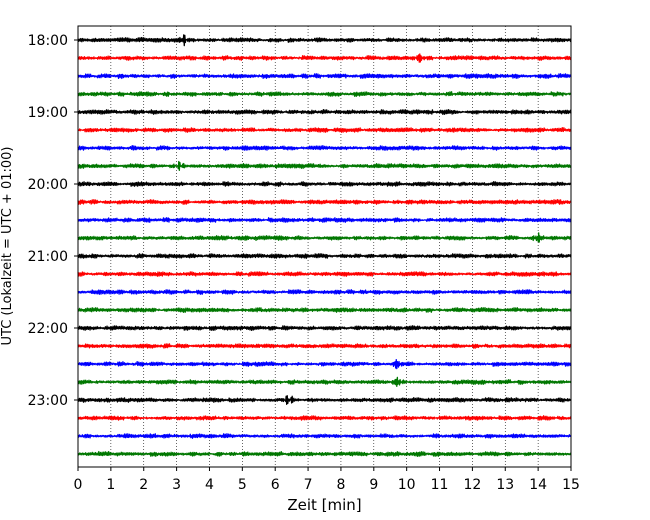  What do you see at coordinates (209, 485) in the screenshot?
I see `x-tick-label: 4` at bounding box center [209, 485].